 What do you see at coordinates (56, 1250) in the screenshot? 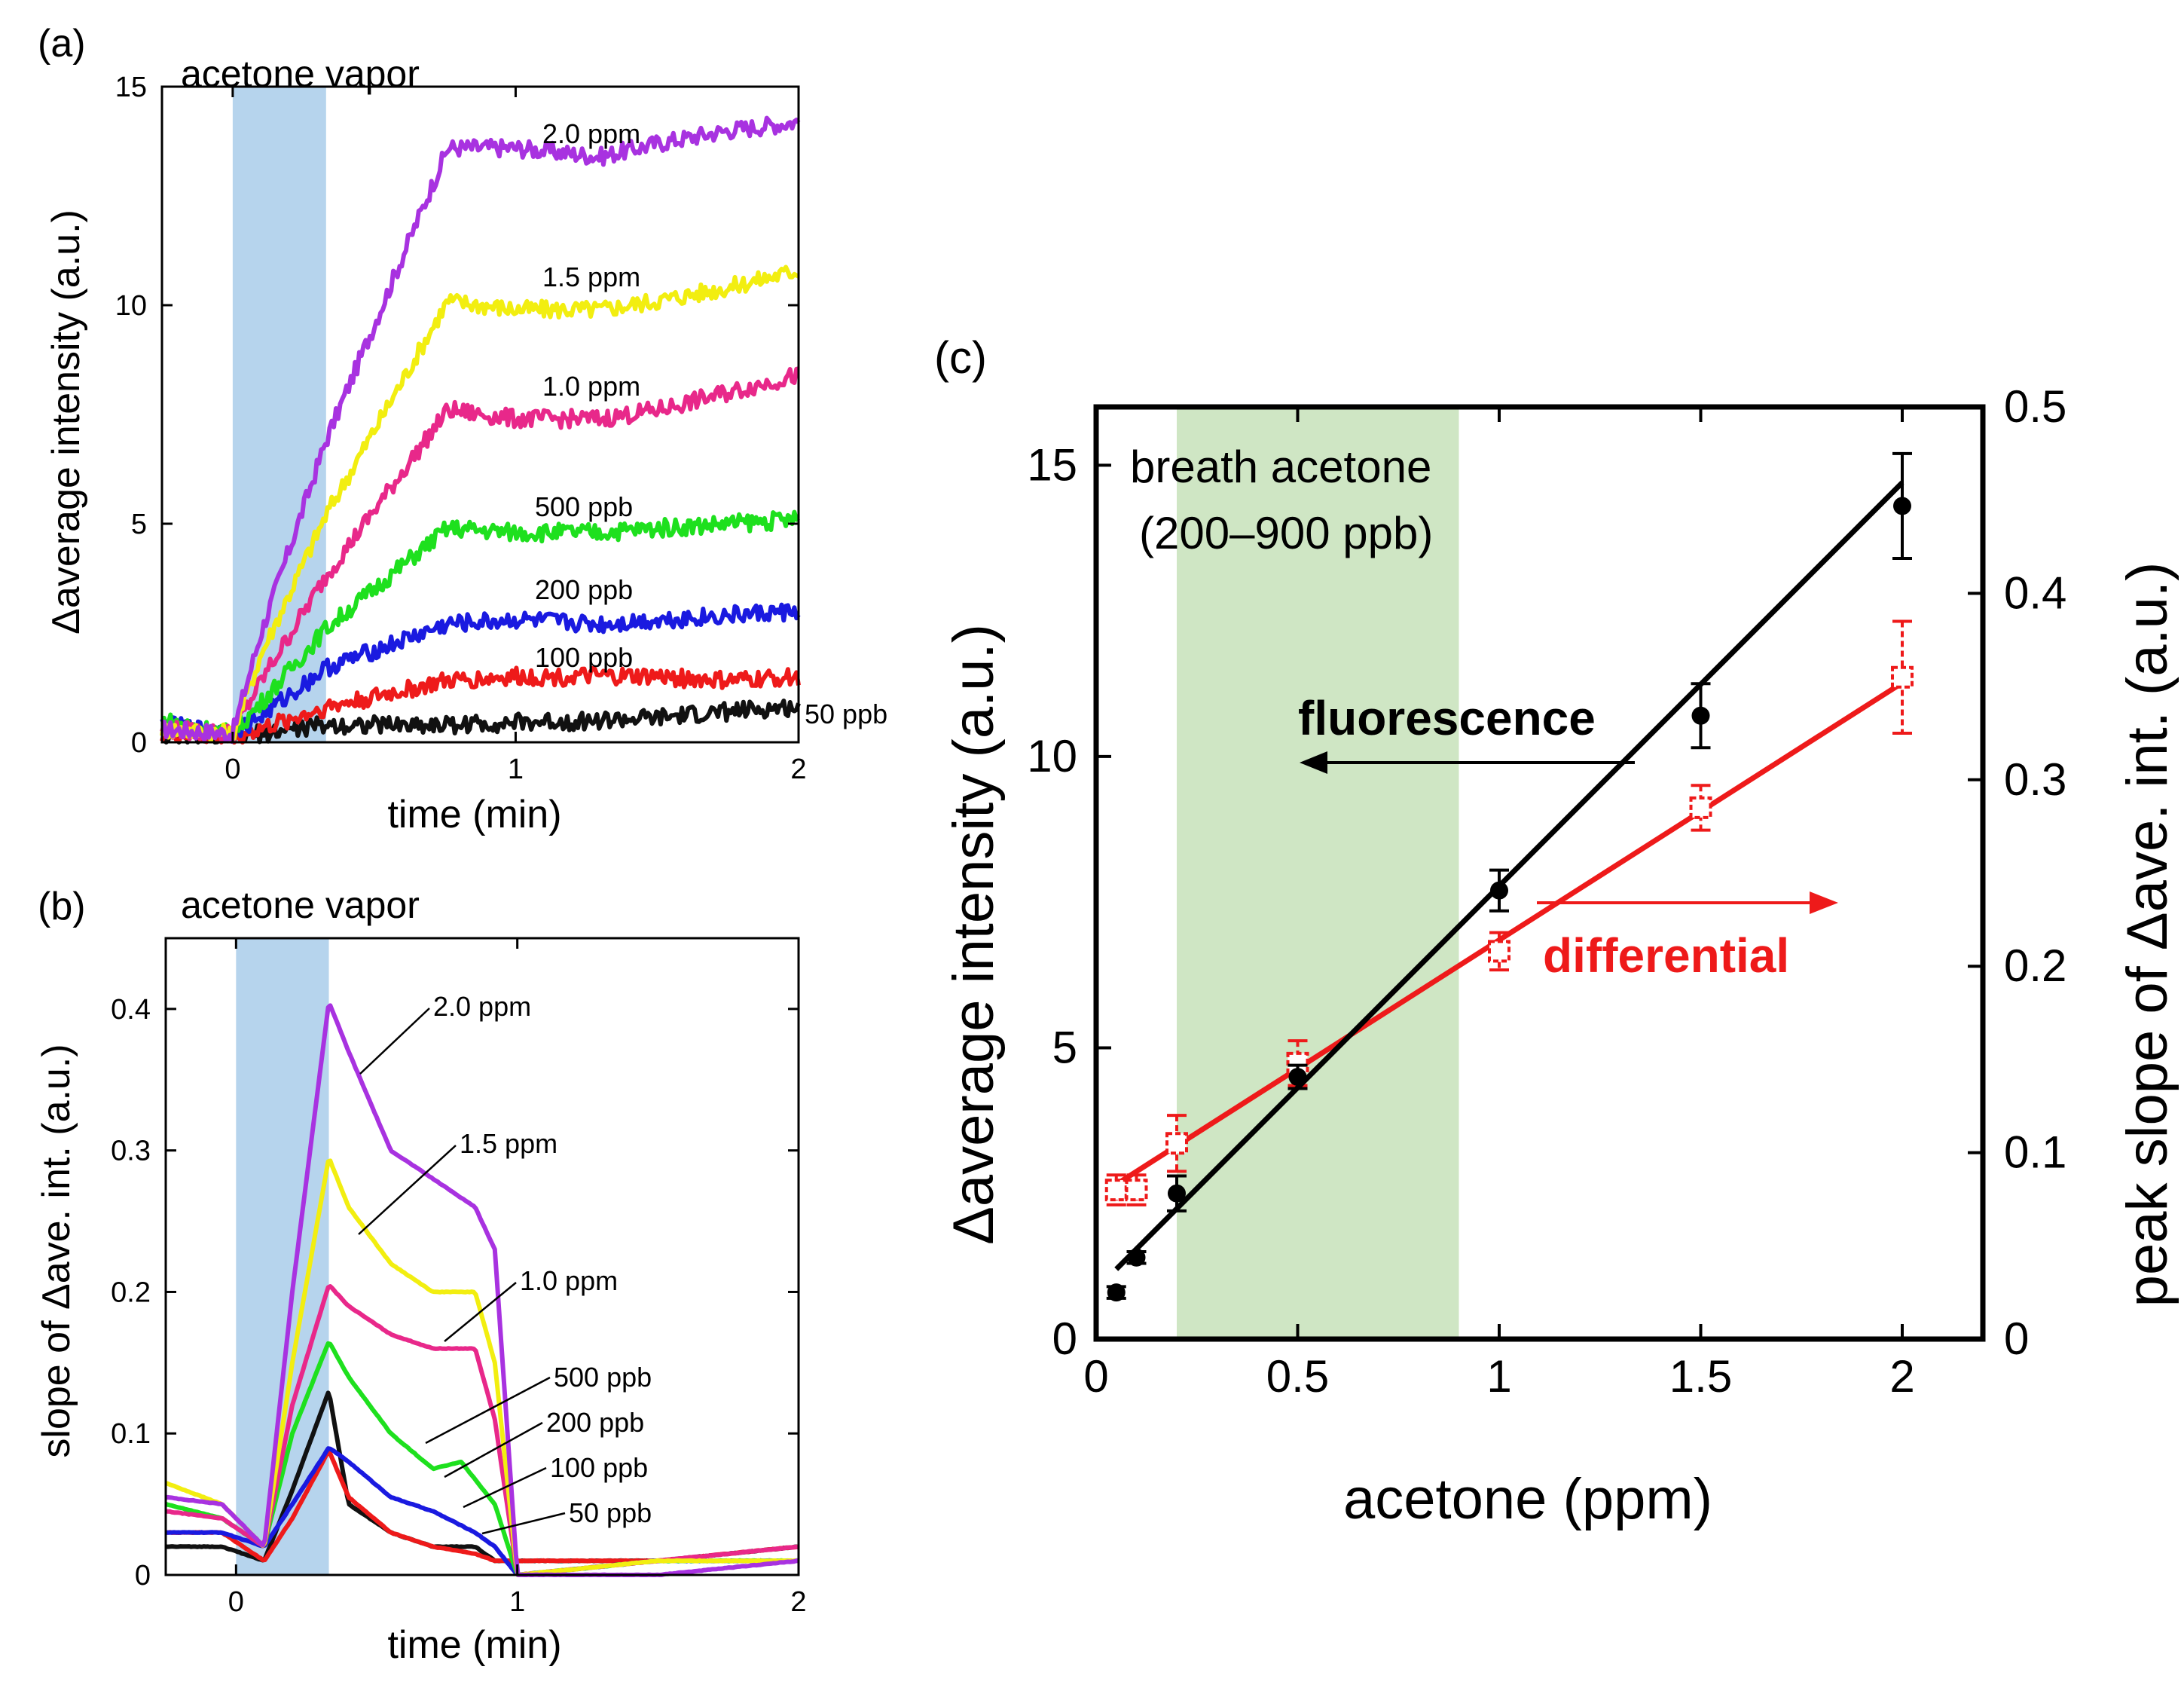
I see `panel-b-ylabel: slope of Δave. int. (a.u.)` at bounding box center [56, 1250].